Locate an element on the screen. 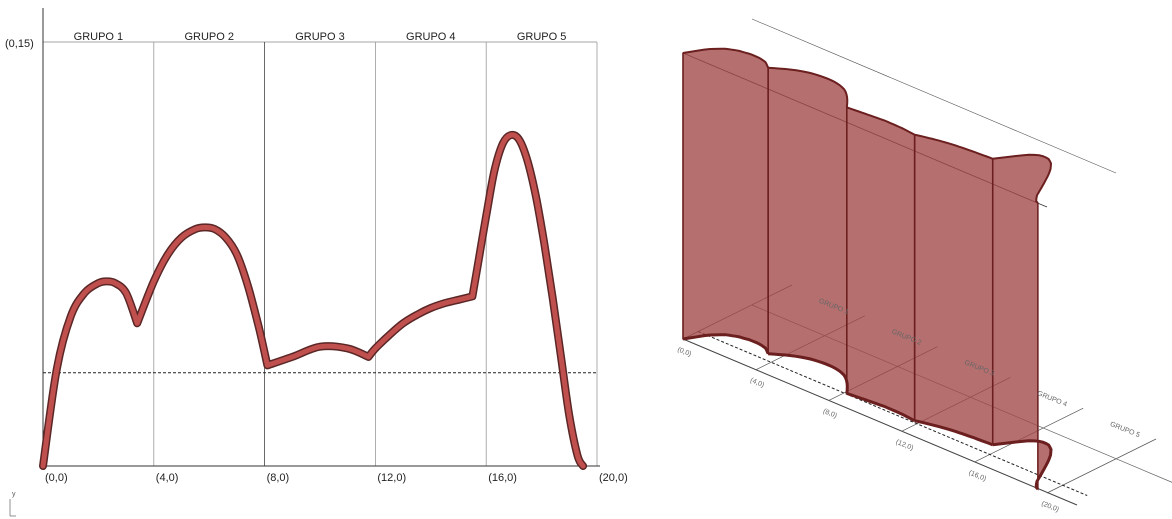 The width and height of the screenshot is (1172, 519). wall-group-4-floor-edge is located at coordinates (954, 433).